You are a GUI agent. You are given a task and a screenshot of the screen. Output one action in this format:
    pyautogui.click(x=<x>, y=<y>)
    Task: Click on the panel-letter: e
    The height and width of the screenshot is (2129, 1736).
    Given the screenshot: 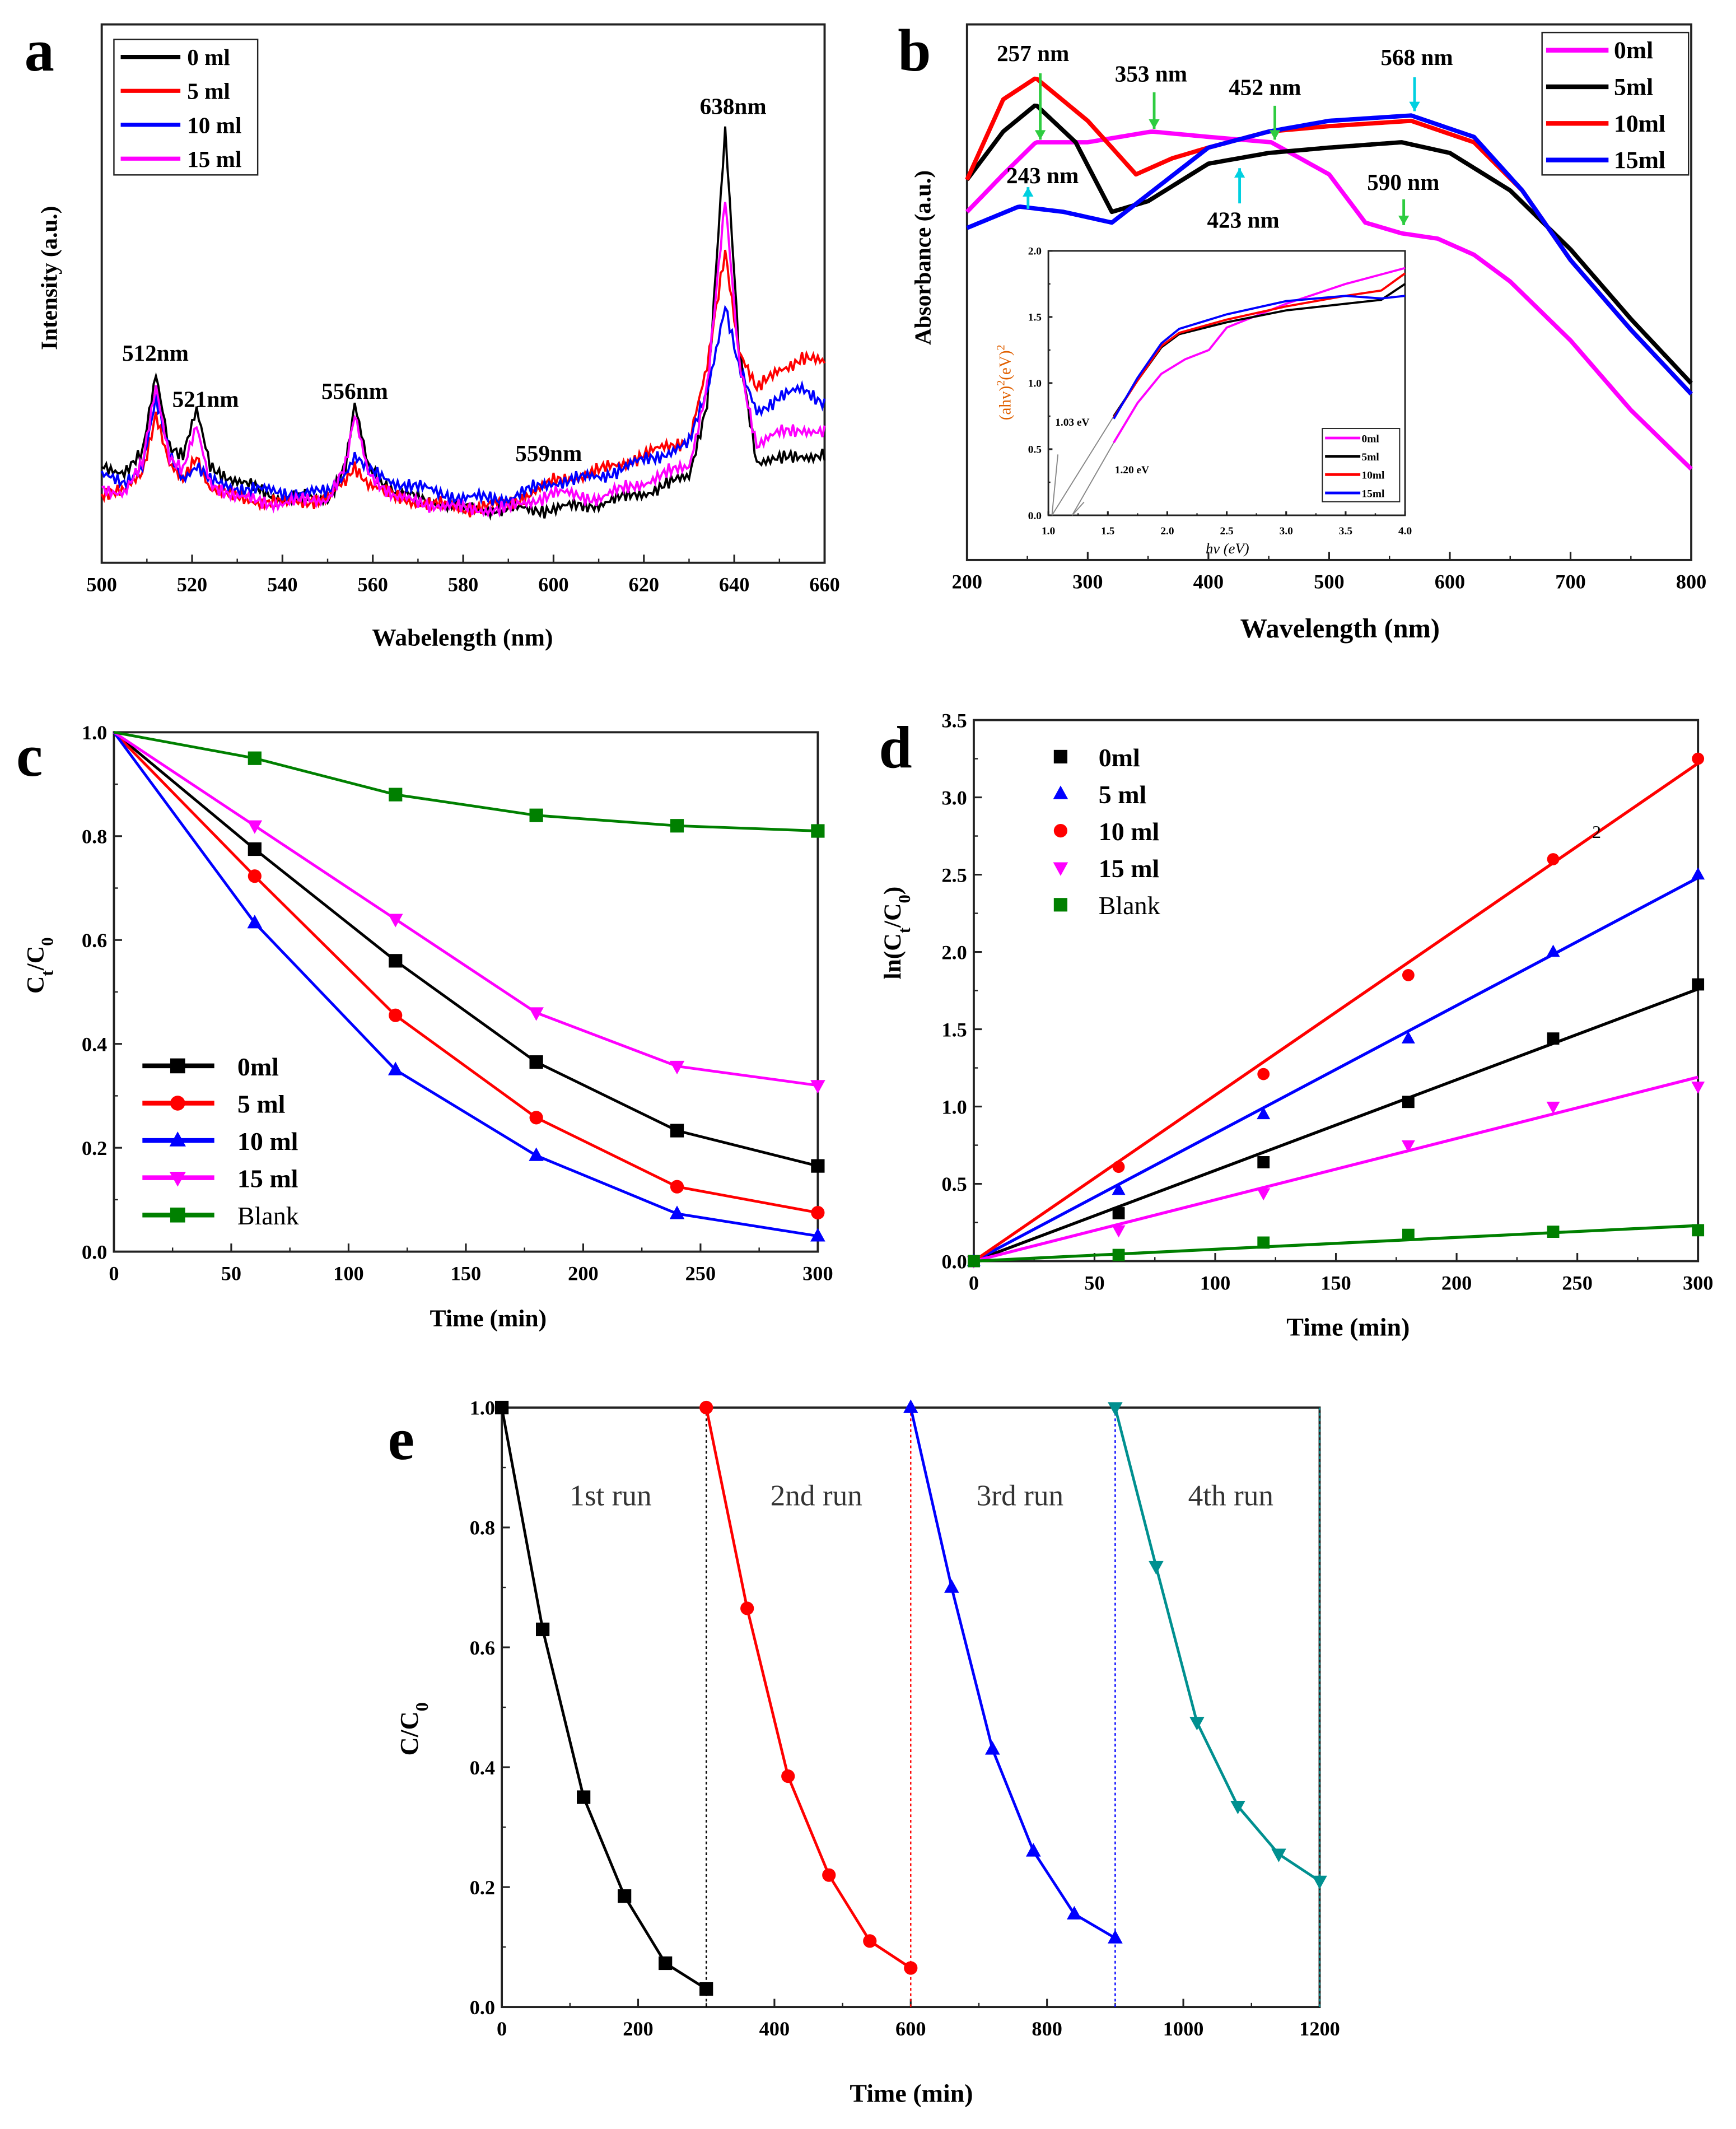 What is the action you would take?
    pyautogui.click(x=401, y=1439)
    